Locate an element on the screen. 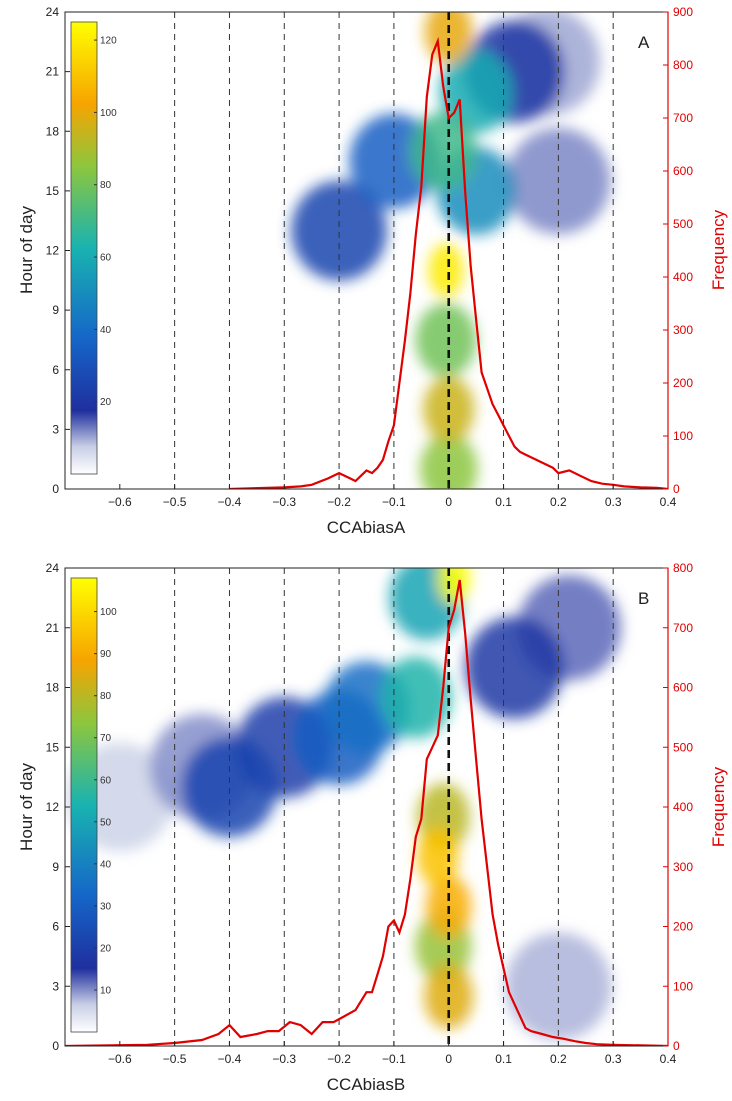 The height and width of the screenshot is (1101, 732). y2-axis: 0 100 200 300 400 500 600 700 800 is located at coordinates (678, 807).